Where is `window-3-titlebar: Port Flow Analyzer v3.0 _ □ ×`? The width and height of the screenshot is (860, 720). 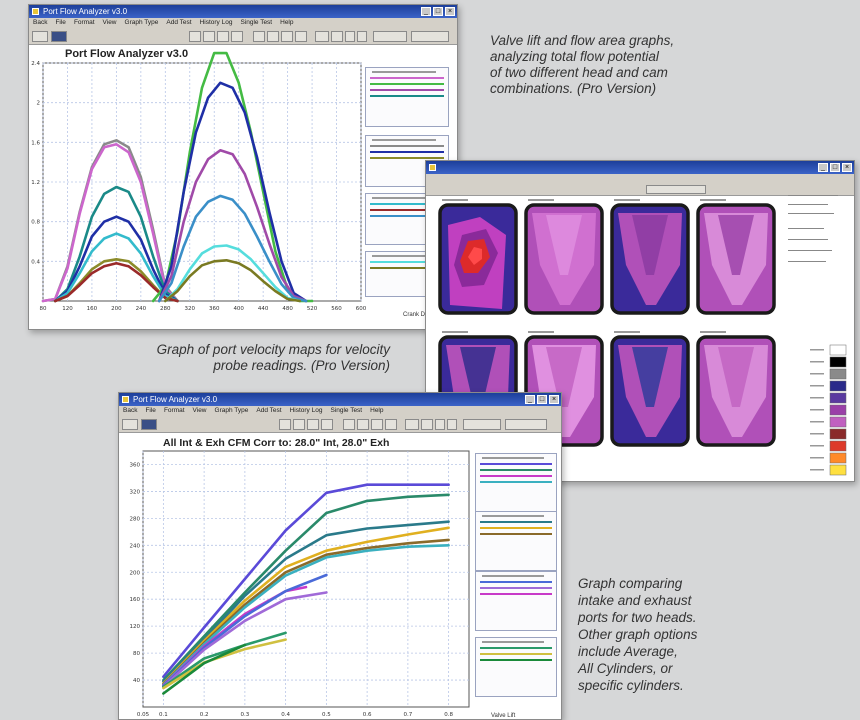 window-3-titlebar: Port Flow Analyzer v3.0 _ □ × is located at coordinates (340, 399).